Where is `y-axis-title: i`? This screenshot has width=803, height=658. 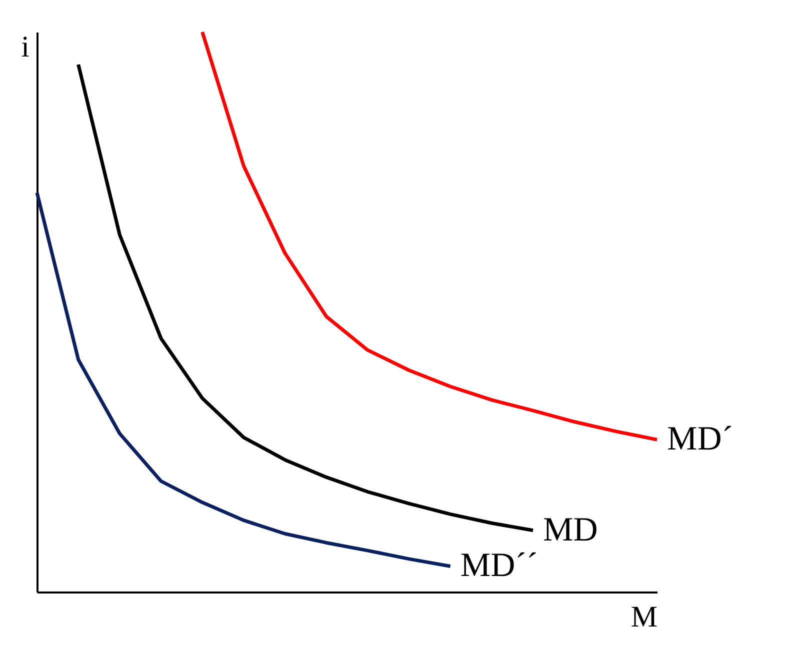 y-axis-title: i is located at coordinates (25, 47).